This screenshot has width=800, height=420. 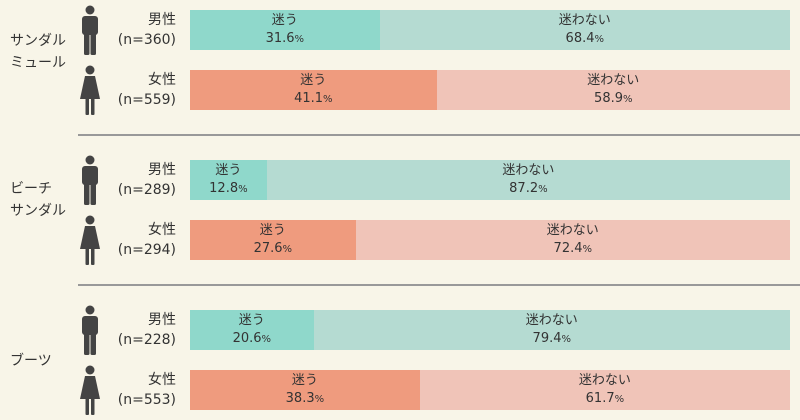 What do you see at coordinates (547, 338) in the screenshot?
I see `value-number: 79.4` at bounding box center [547, 338].